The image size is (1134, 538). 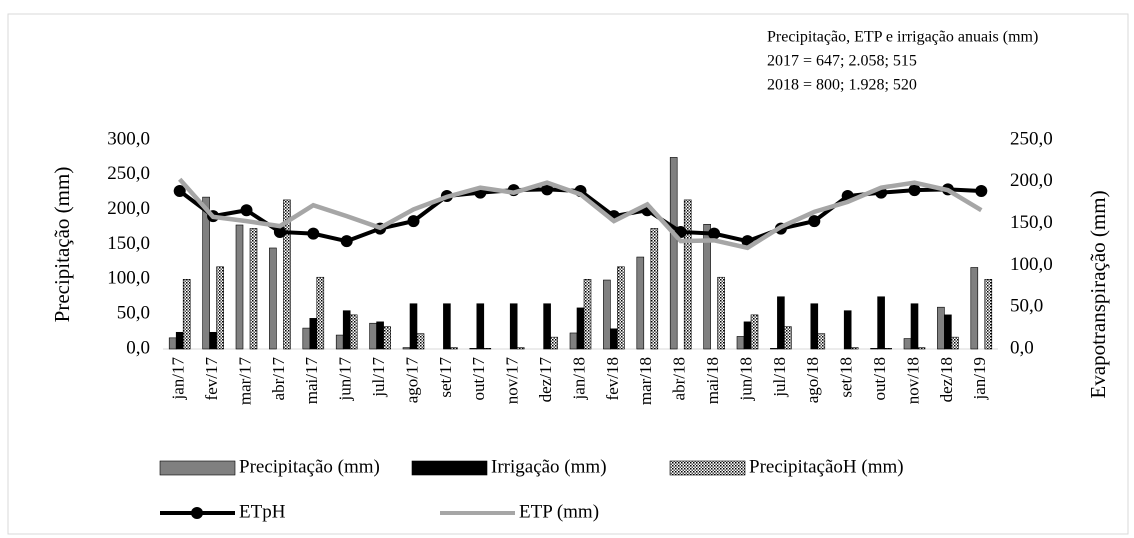 I want to click on y2-tick-label: 100,0, so click(x=1031, y=264).